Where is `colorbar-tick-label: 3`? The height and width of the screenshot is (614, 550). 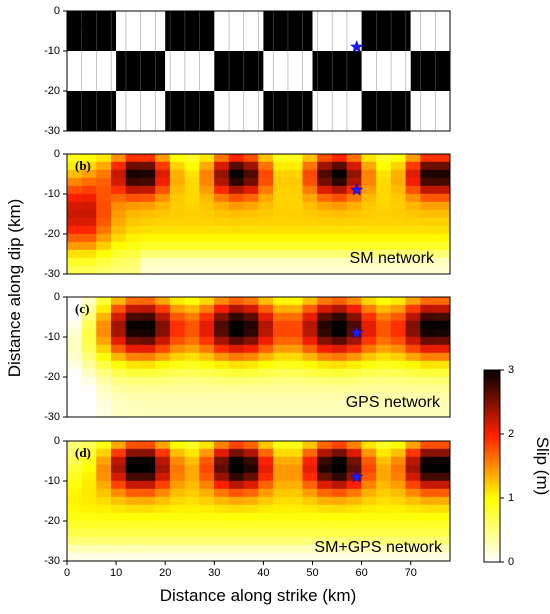
colorbar-tick-label: 3 is located at coordinates (511, 370).